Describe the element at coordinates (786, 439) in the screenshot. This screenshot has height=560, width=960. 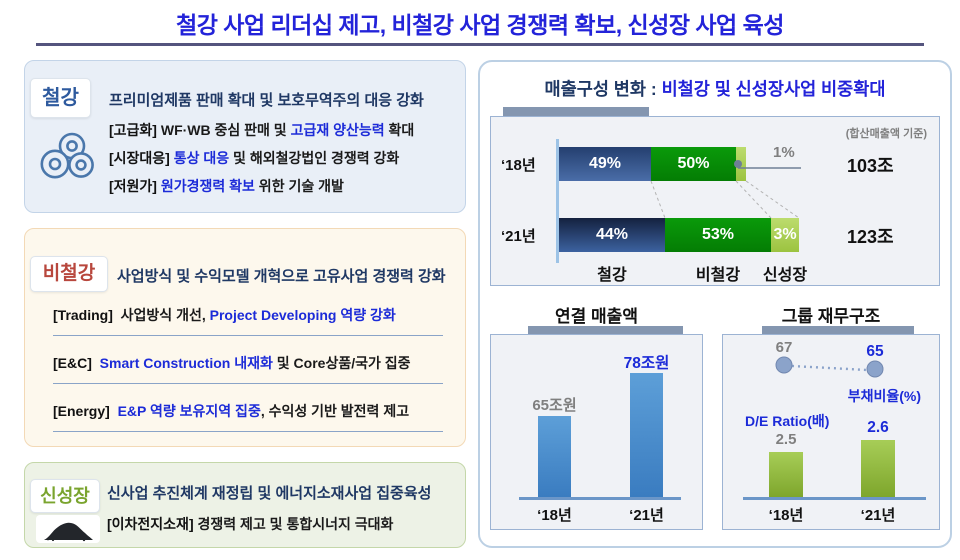
I see `de-ratio-value-label: 2.5` at that location.